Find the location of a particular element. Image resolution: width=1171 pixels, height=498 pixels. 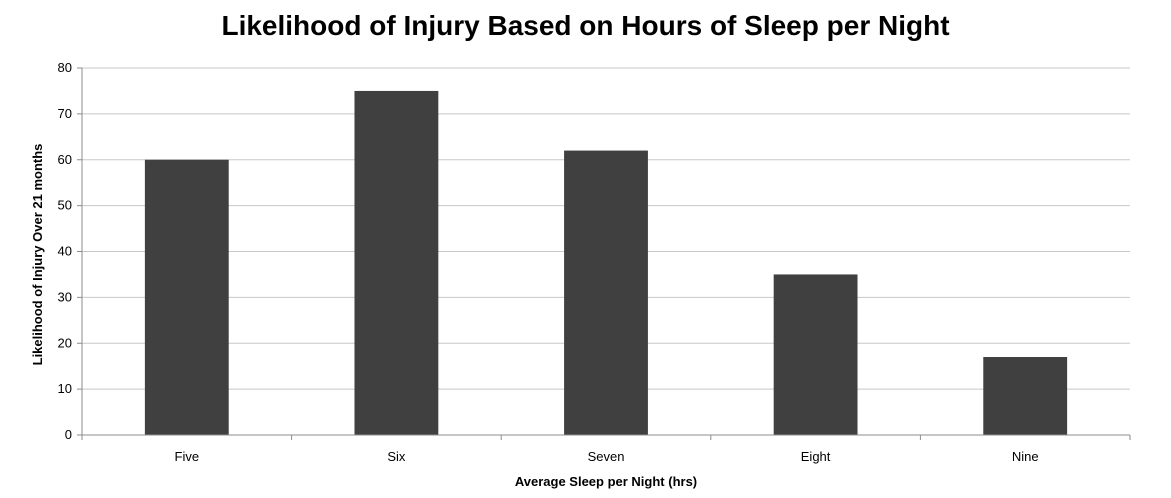

y-tick-label: 0 is located at coordinates (68, 434).